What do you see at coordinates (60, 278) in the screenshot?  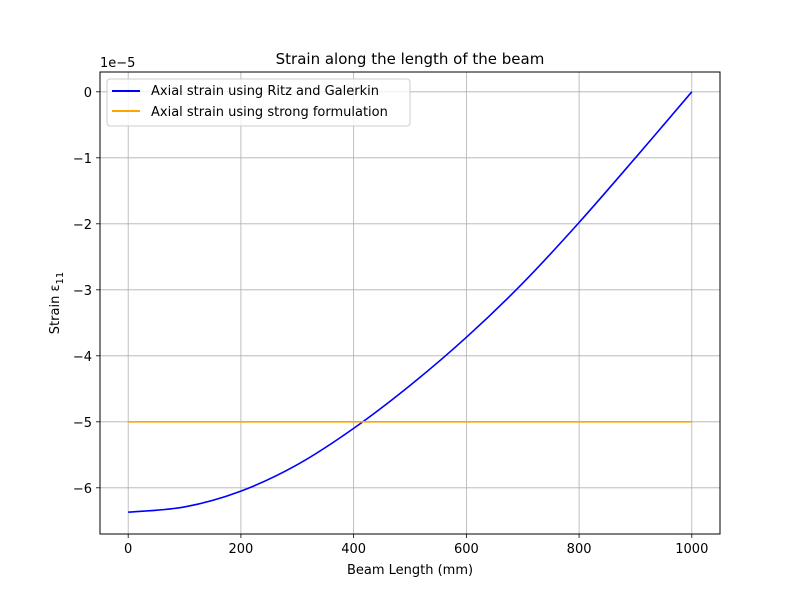 I see `y-axis-label-subscript: 11` at bounding box center [60, 278].